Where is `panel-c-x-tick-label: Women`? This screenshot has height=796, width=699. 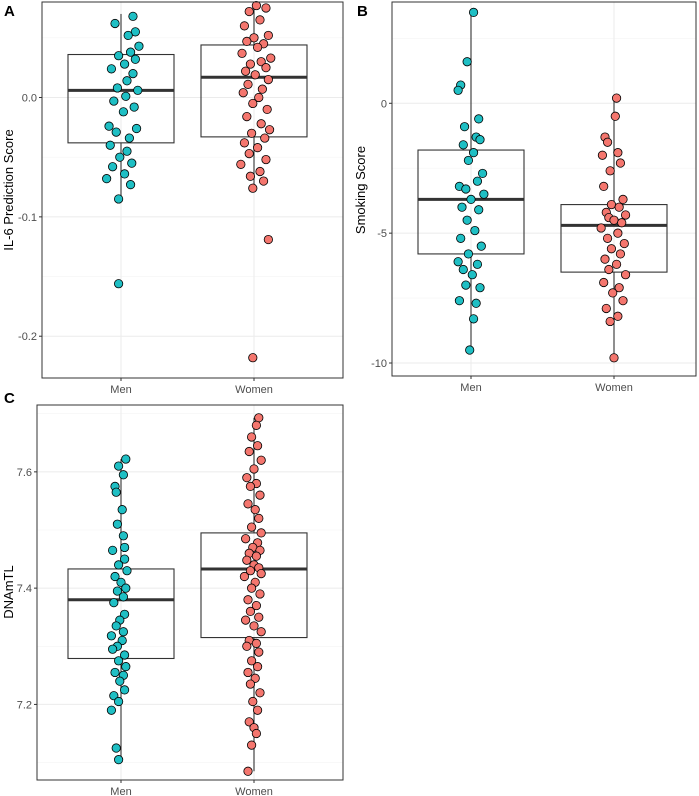 panel-c-x-tick-label: Women is located at coordinates (254, 791).